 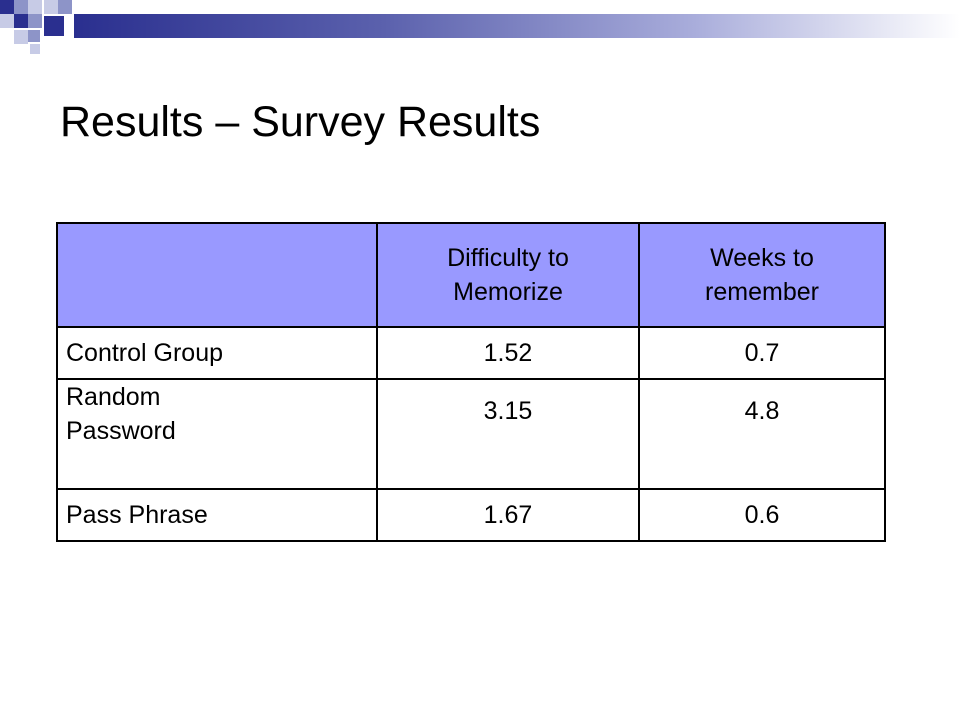 I want to click on weeks-value: 4.8, so click(x=762, y=434).